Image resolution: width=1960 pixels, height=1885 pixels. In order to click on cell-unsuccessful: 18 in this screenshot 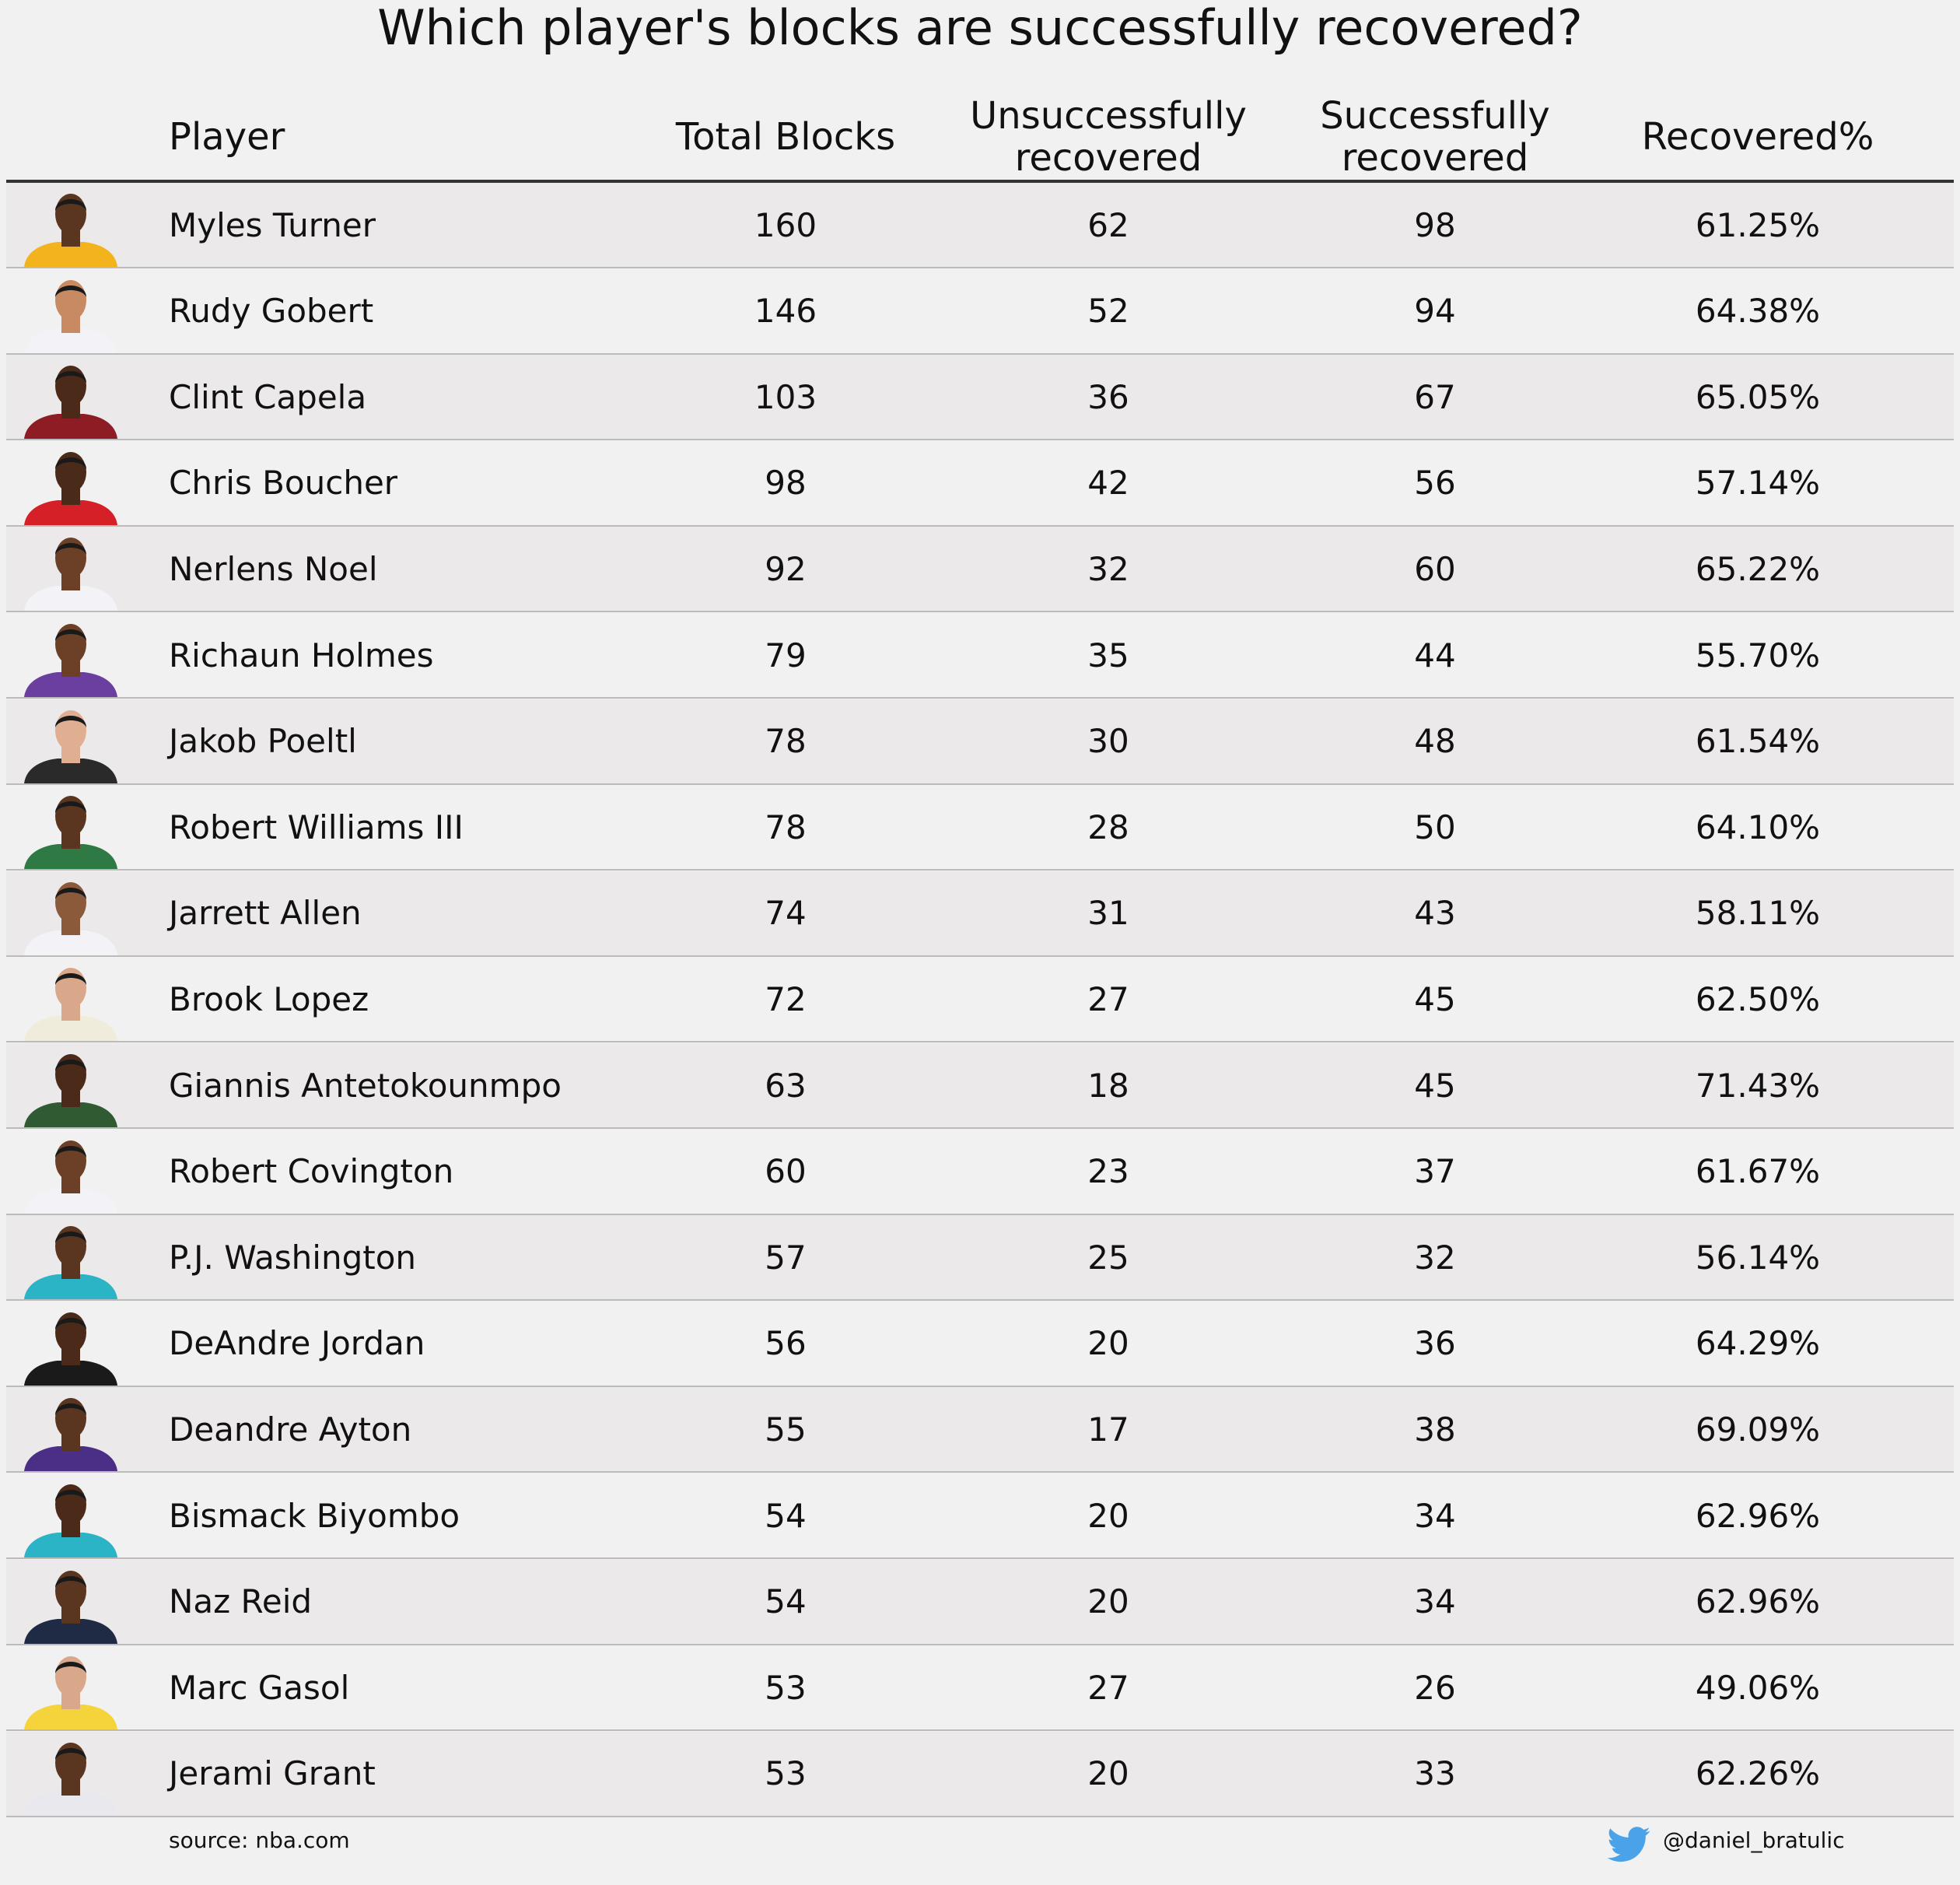, I will do `click(1108, 1085)`.